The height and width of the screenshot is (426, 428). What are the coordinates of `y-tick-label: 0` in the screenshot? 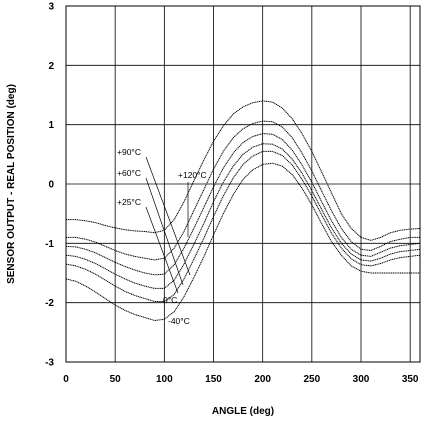 It's located at (51, 185).